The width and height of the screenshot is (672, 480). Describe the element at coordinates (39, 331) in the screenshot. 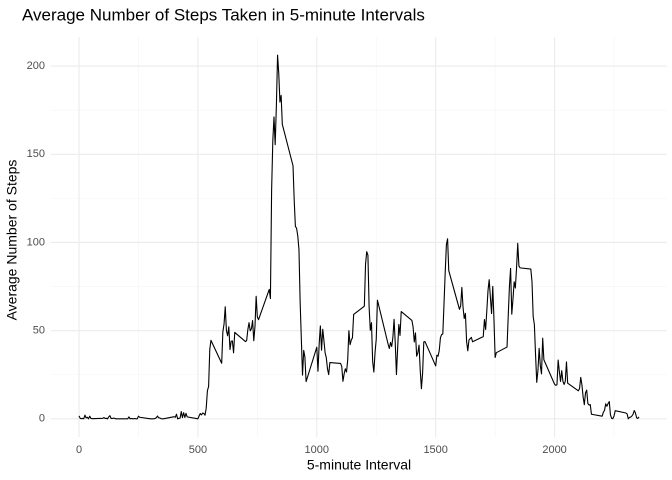

I see `y-tick-label: 50` at that location.